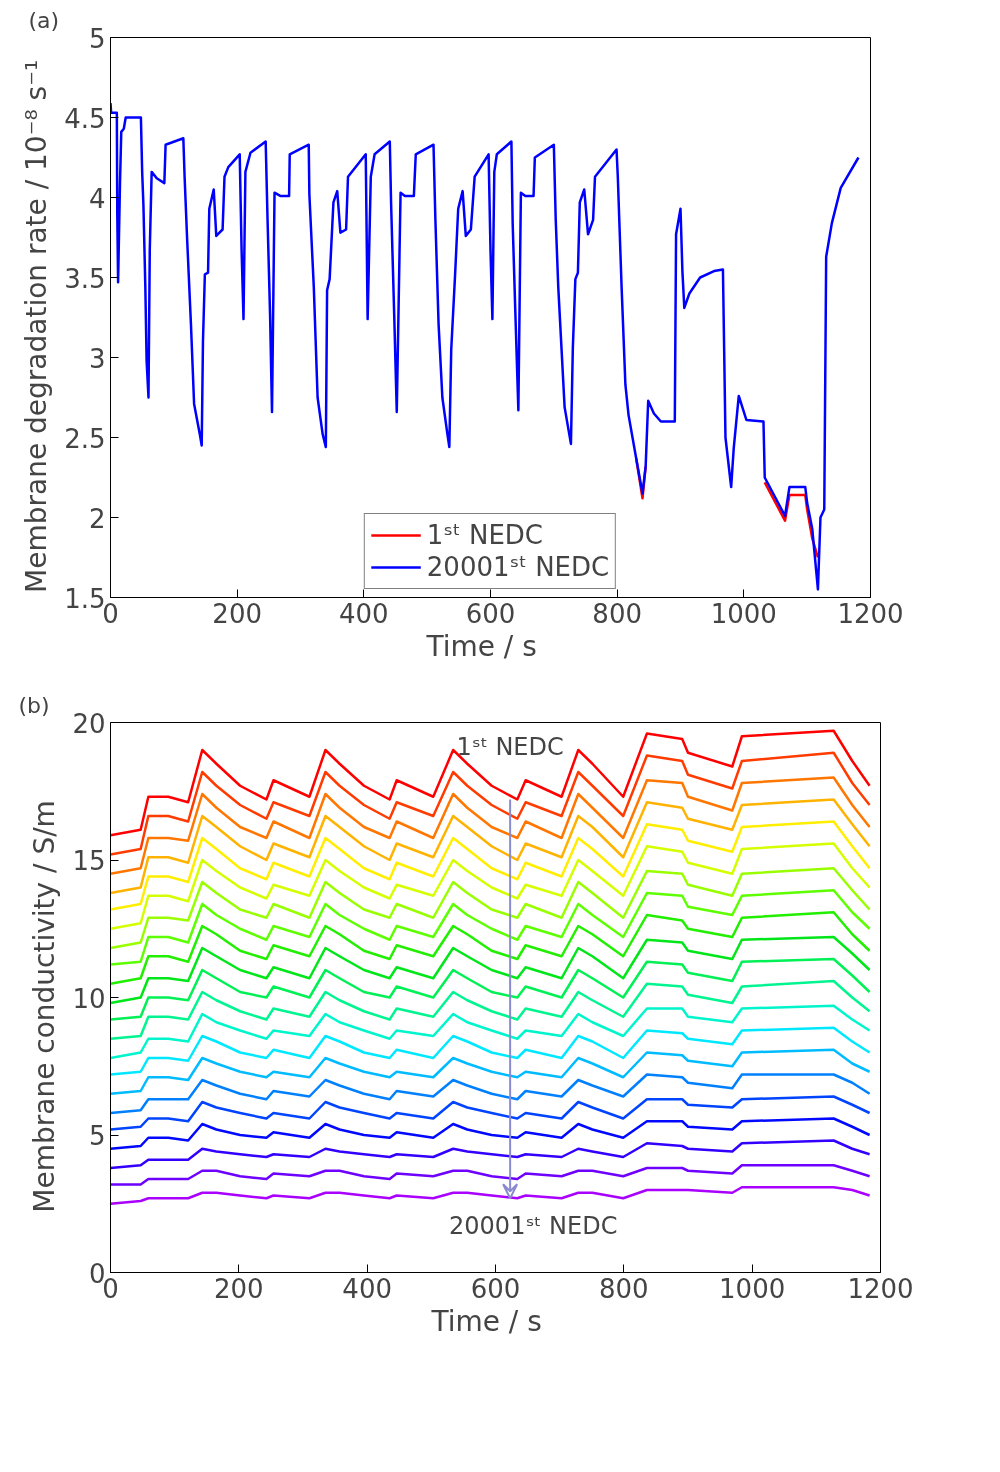 The width and height of the screenshot is (1000, 1472). Describe the element at coordinates (37, 326) in the screenshot. I see `y-axis-title: Membrane degradation rate / 10⁻⁸ s⁻¹` at that location.